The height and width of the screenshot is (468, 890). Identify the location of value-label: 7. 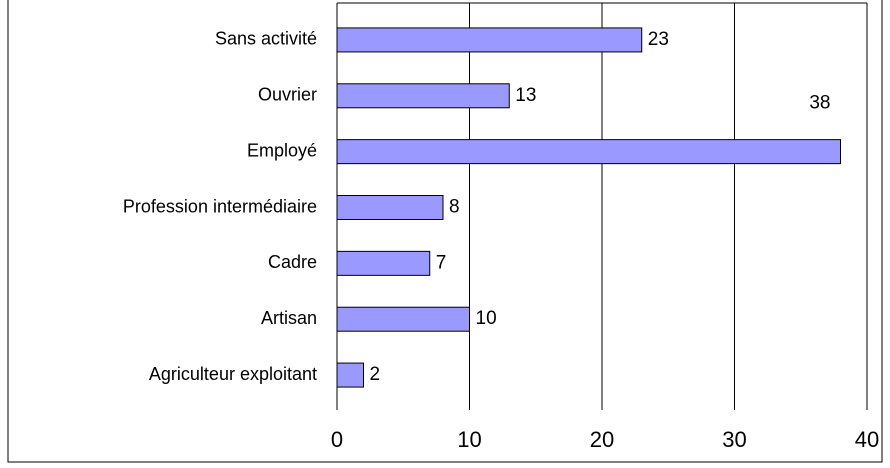
(441, 262).